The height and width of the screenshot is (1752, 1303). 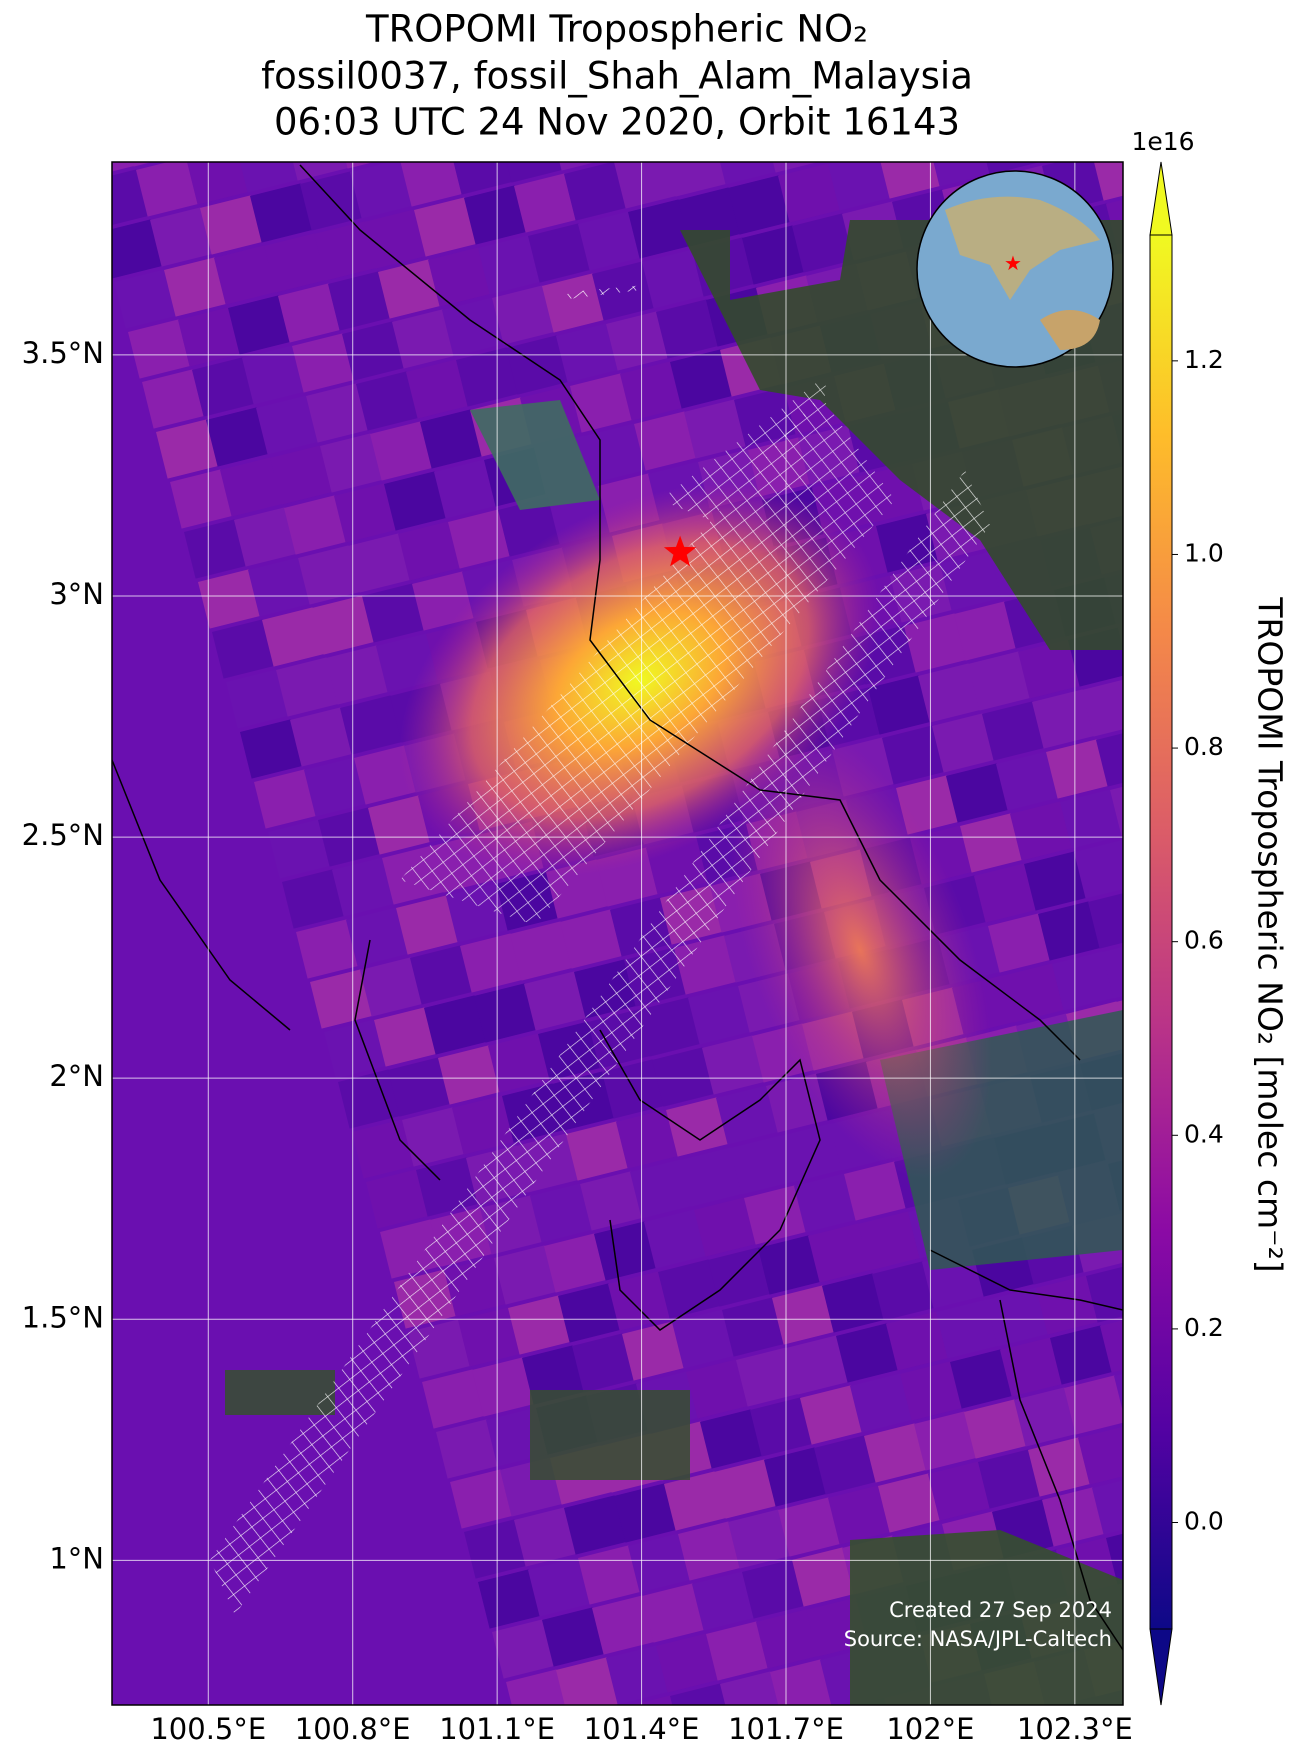 What do you see at coordinates (353, 1729) in the screenshot?
I see `x-tick-label: 100.8°E` at bounding box center [353, 1729].